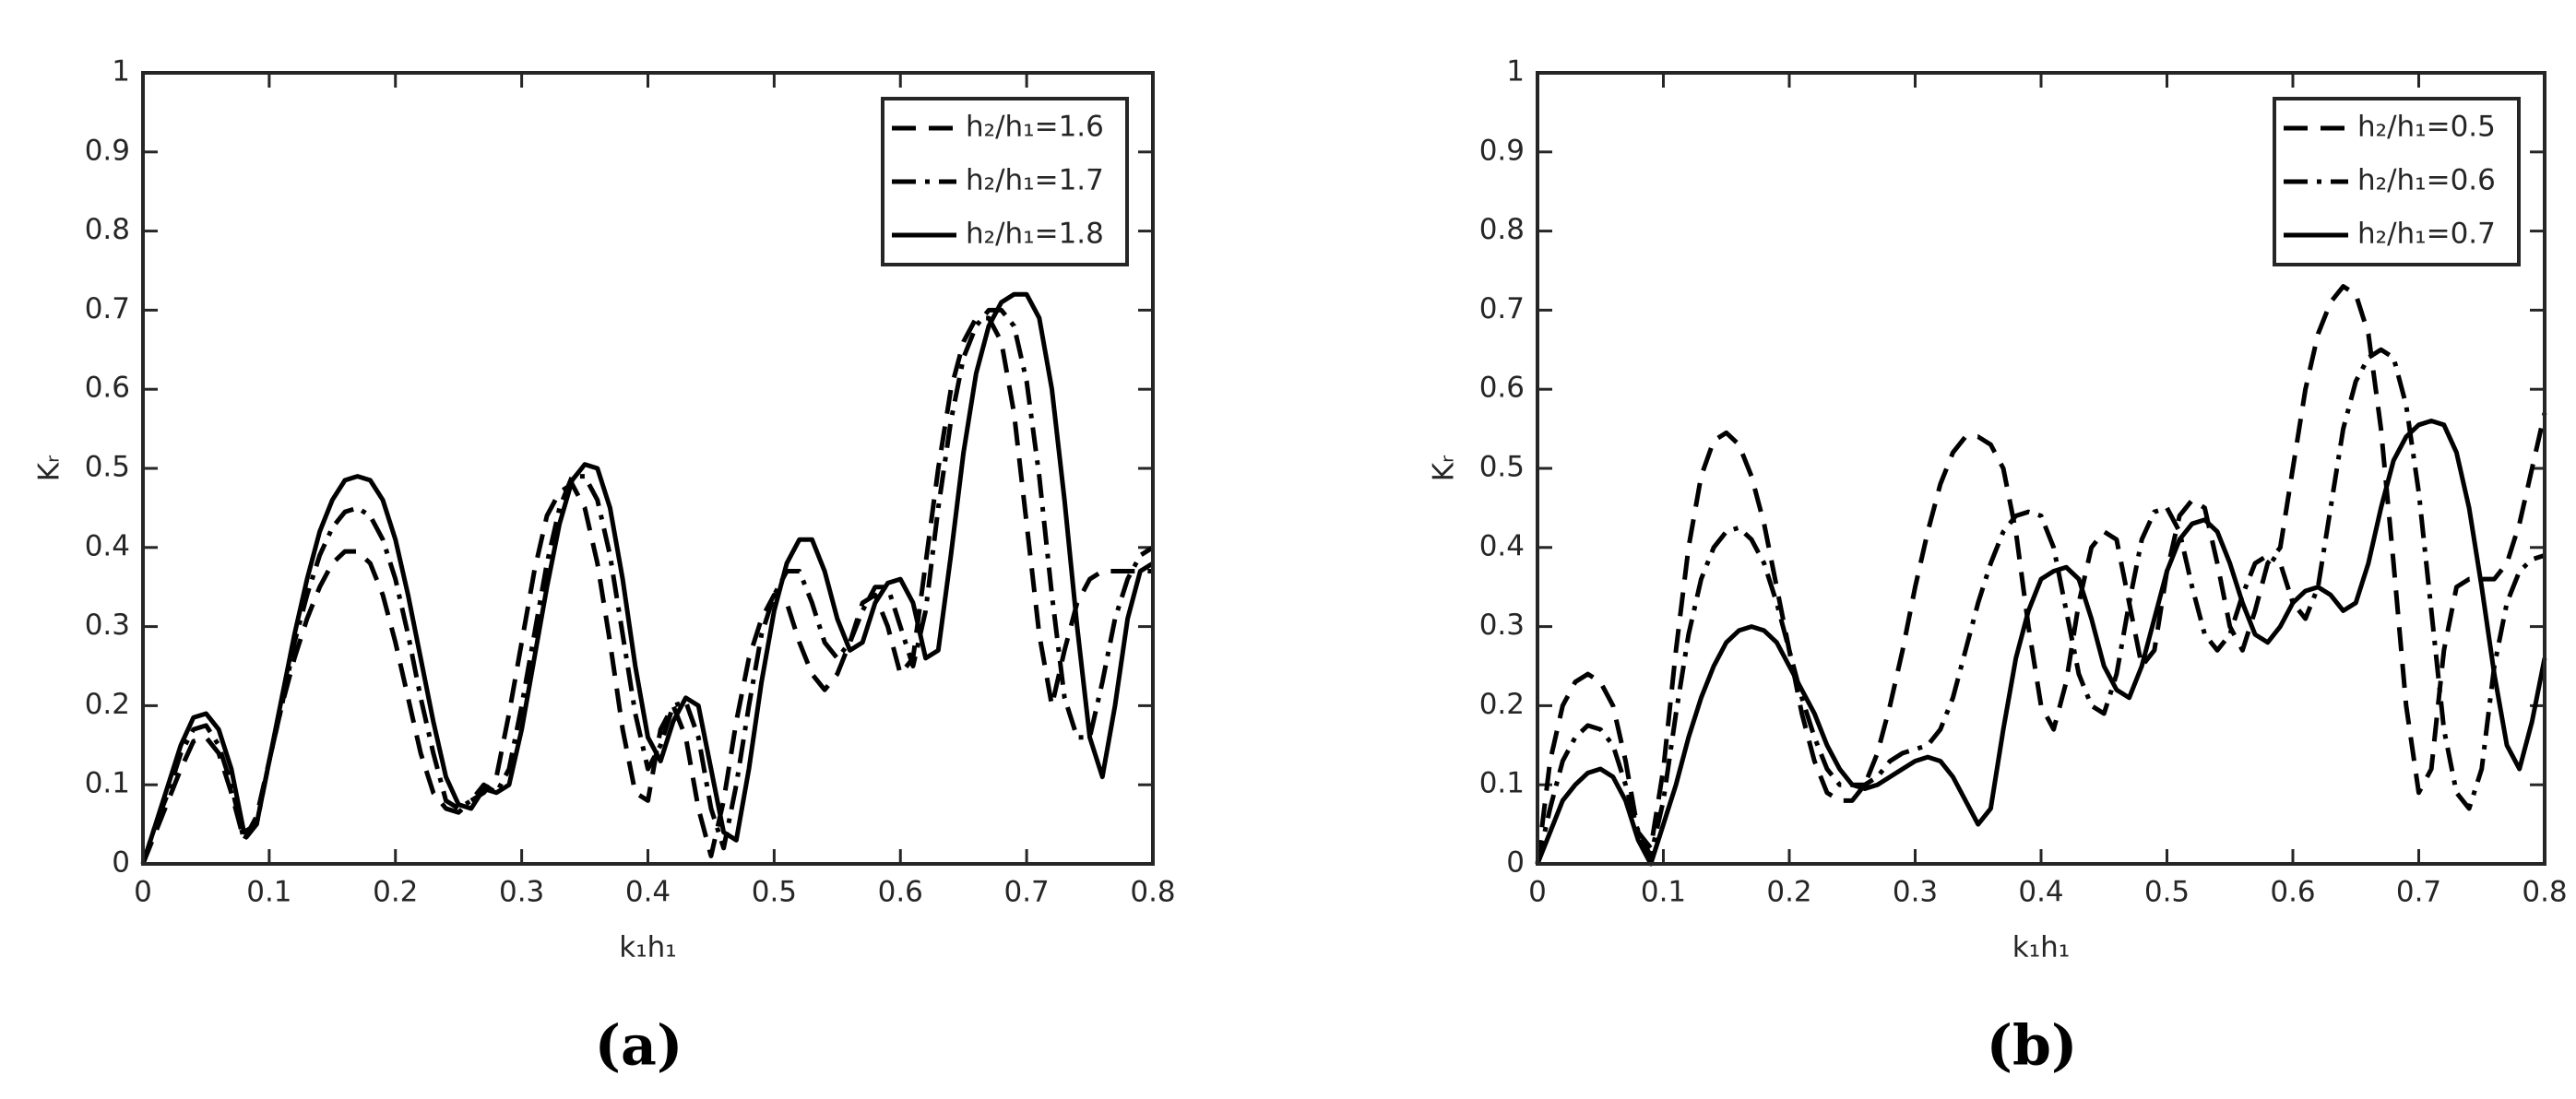 This screenshot has width=2576, height=1099. I want to click on legend-label: h₂/h₁=0.7, so click(2427, 235).